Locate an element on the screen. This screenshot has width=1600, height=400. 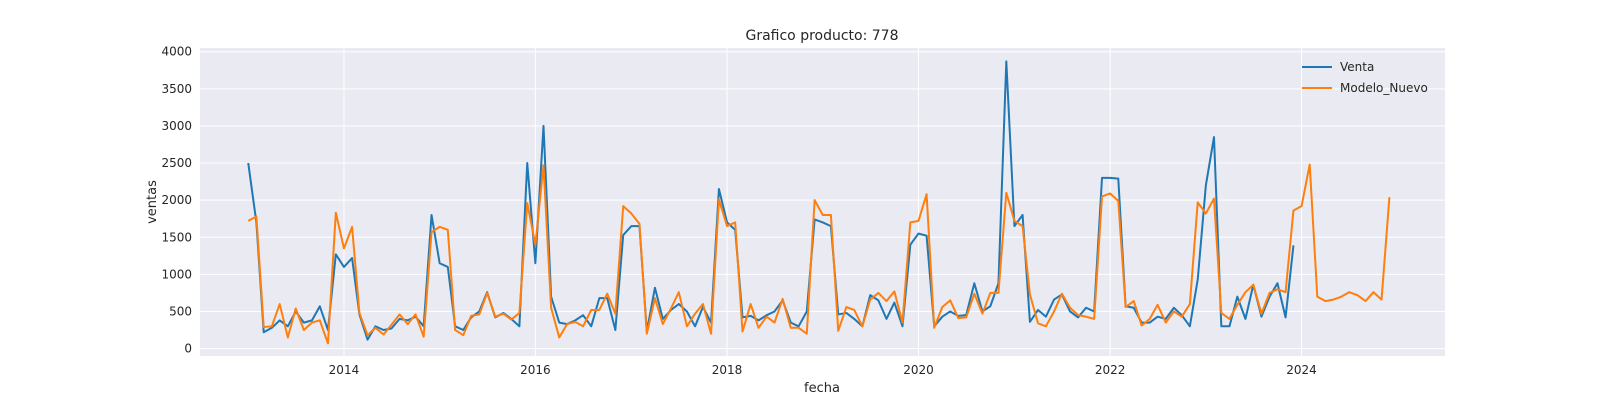
legend: Venta Modelo_Nuevo is located at coordinates (1365, 77).